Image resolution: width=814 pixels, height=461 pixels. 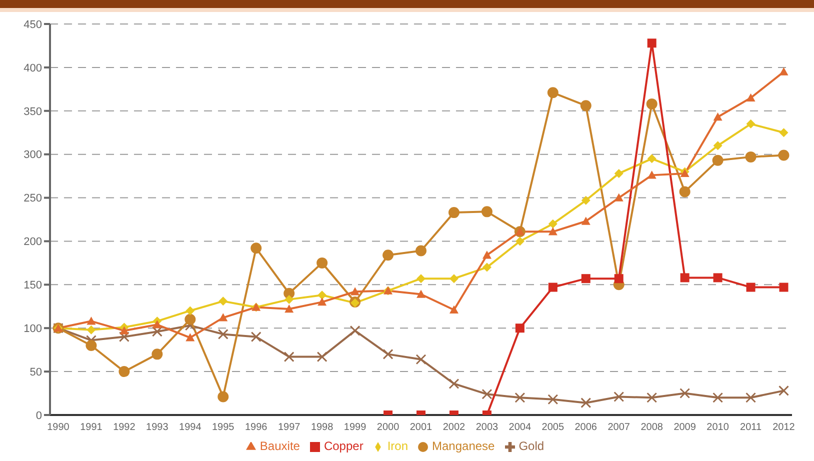 I want to click on x-tick-label: 2003, so click(x=487, y=428).